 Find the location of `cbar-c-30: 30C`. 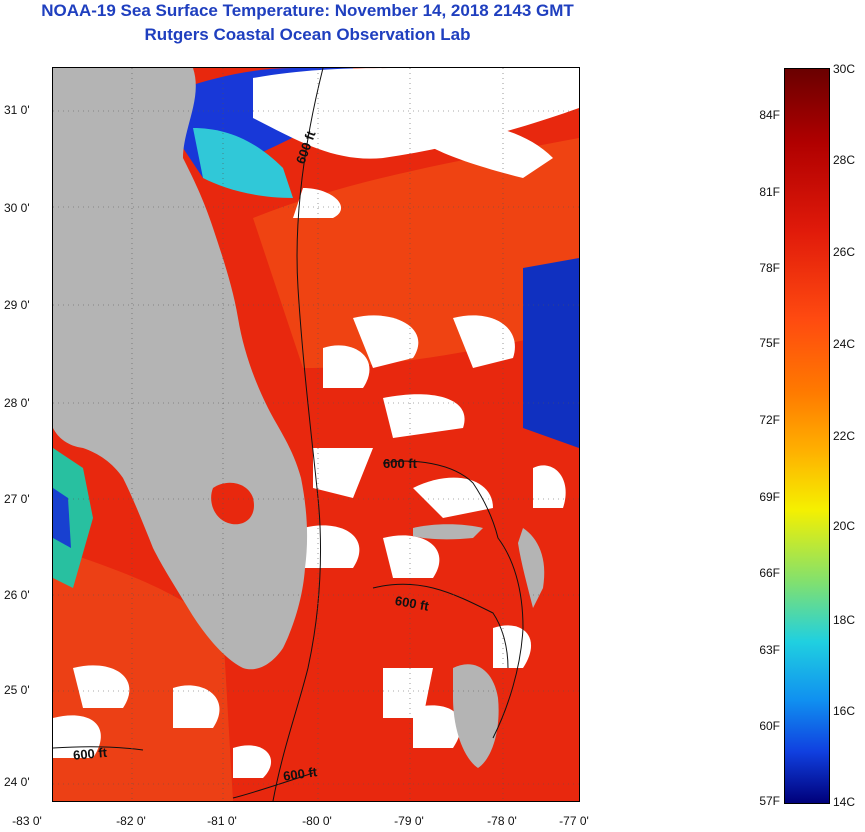

cbar-c-30: 30C is located at coordinates (844, 69).